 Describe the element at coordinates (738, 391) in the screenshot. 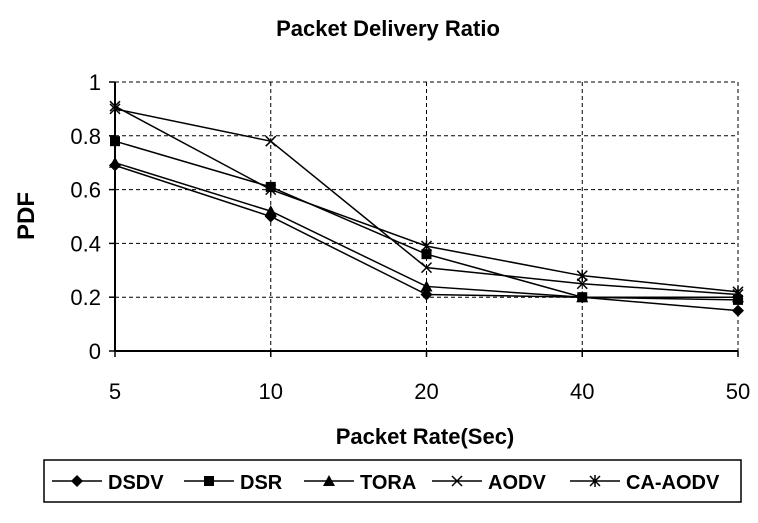

I see `x-tick-label: 50` at that location.